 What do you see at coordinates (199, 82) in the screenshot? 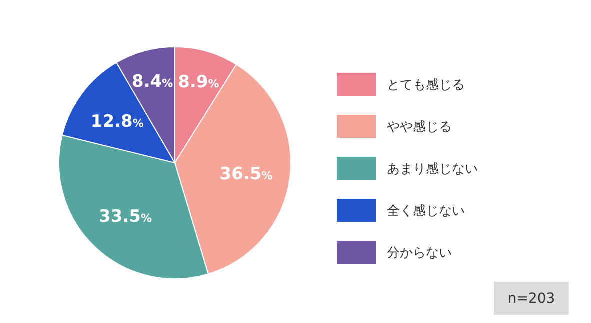
I see `data-label: 8.9%` at bounding box center [199, 82].